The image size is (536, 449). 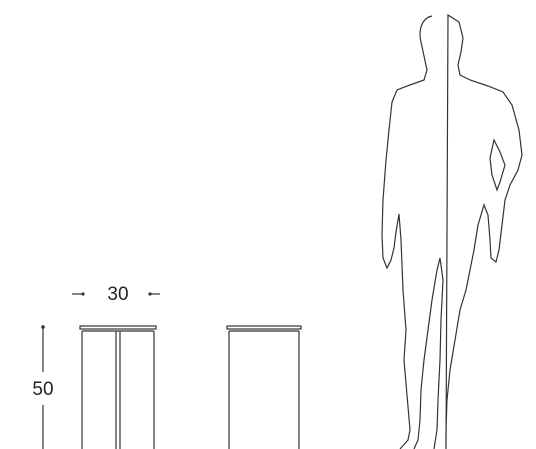 I want to click on width-label: 30, so click(x=117, y=294).